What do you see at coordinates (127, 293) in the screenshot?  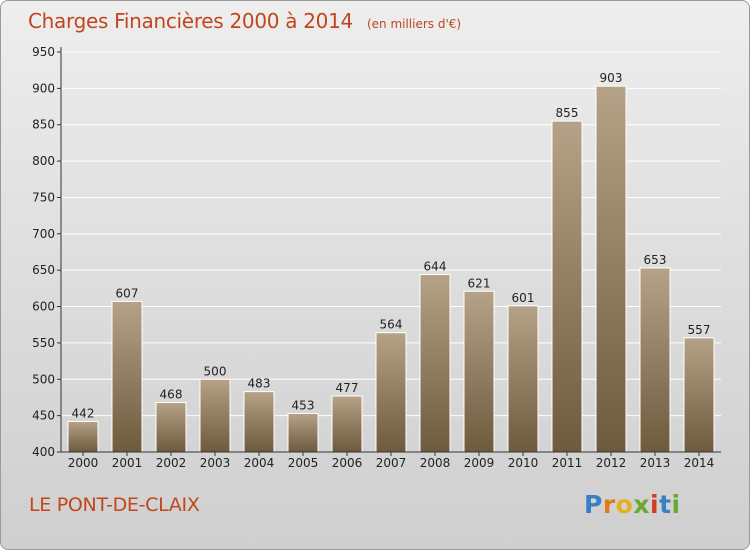 I see `data-label-2001: 607` at bounding box center [127, 293].